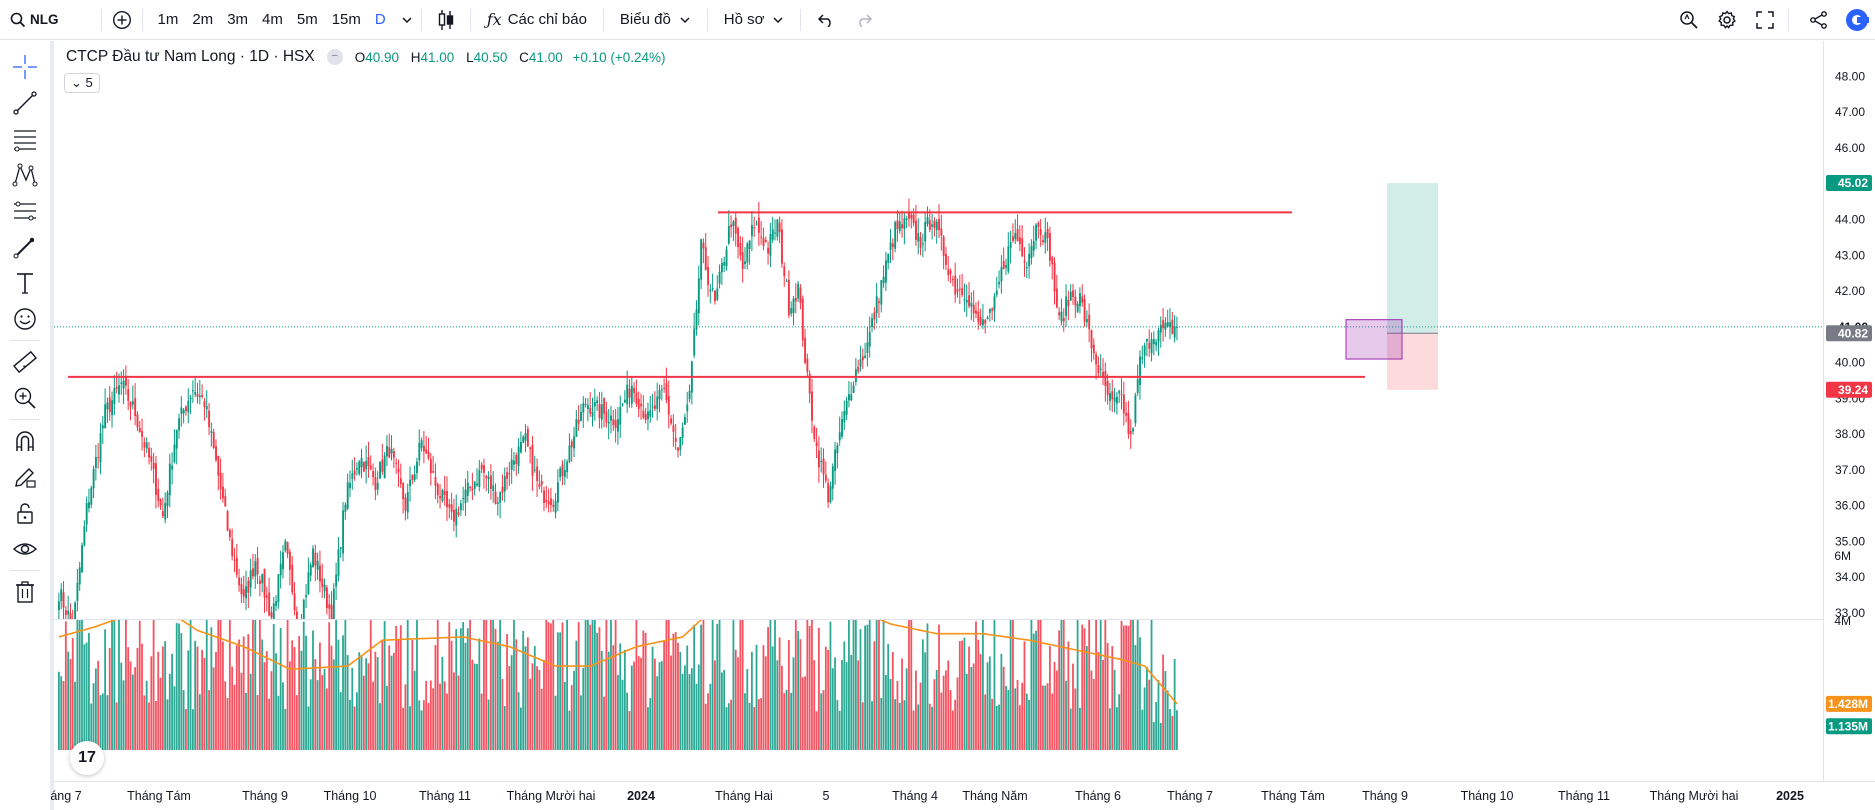  What do you see at coordinates (122, 20) in the screenshot?
I see `compare-button` at bounding box center [122, 20].